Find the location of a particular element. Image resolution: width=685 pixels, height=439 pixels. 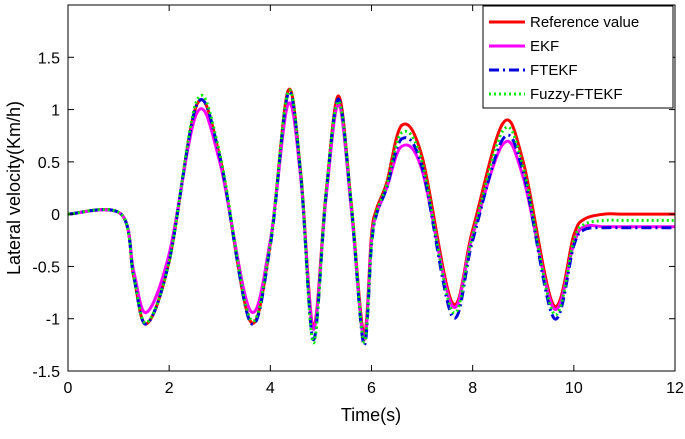

y-tick-label: 1 is located at coordinates (55, 111).